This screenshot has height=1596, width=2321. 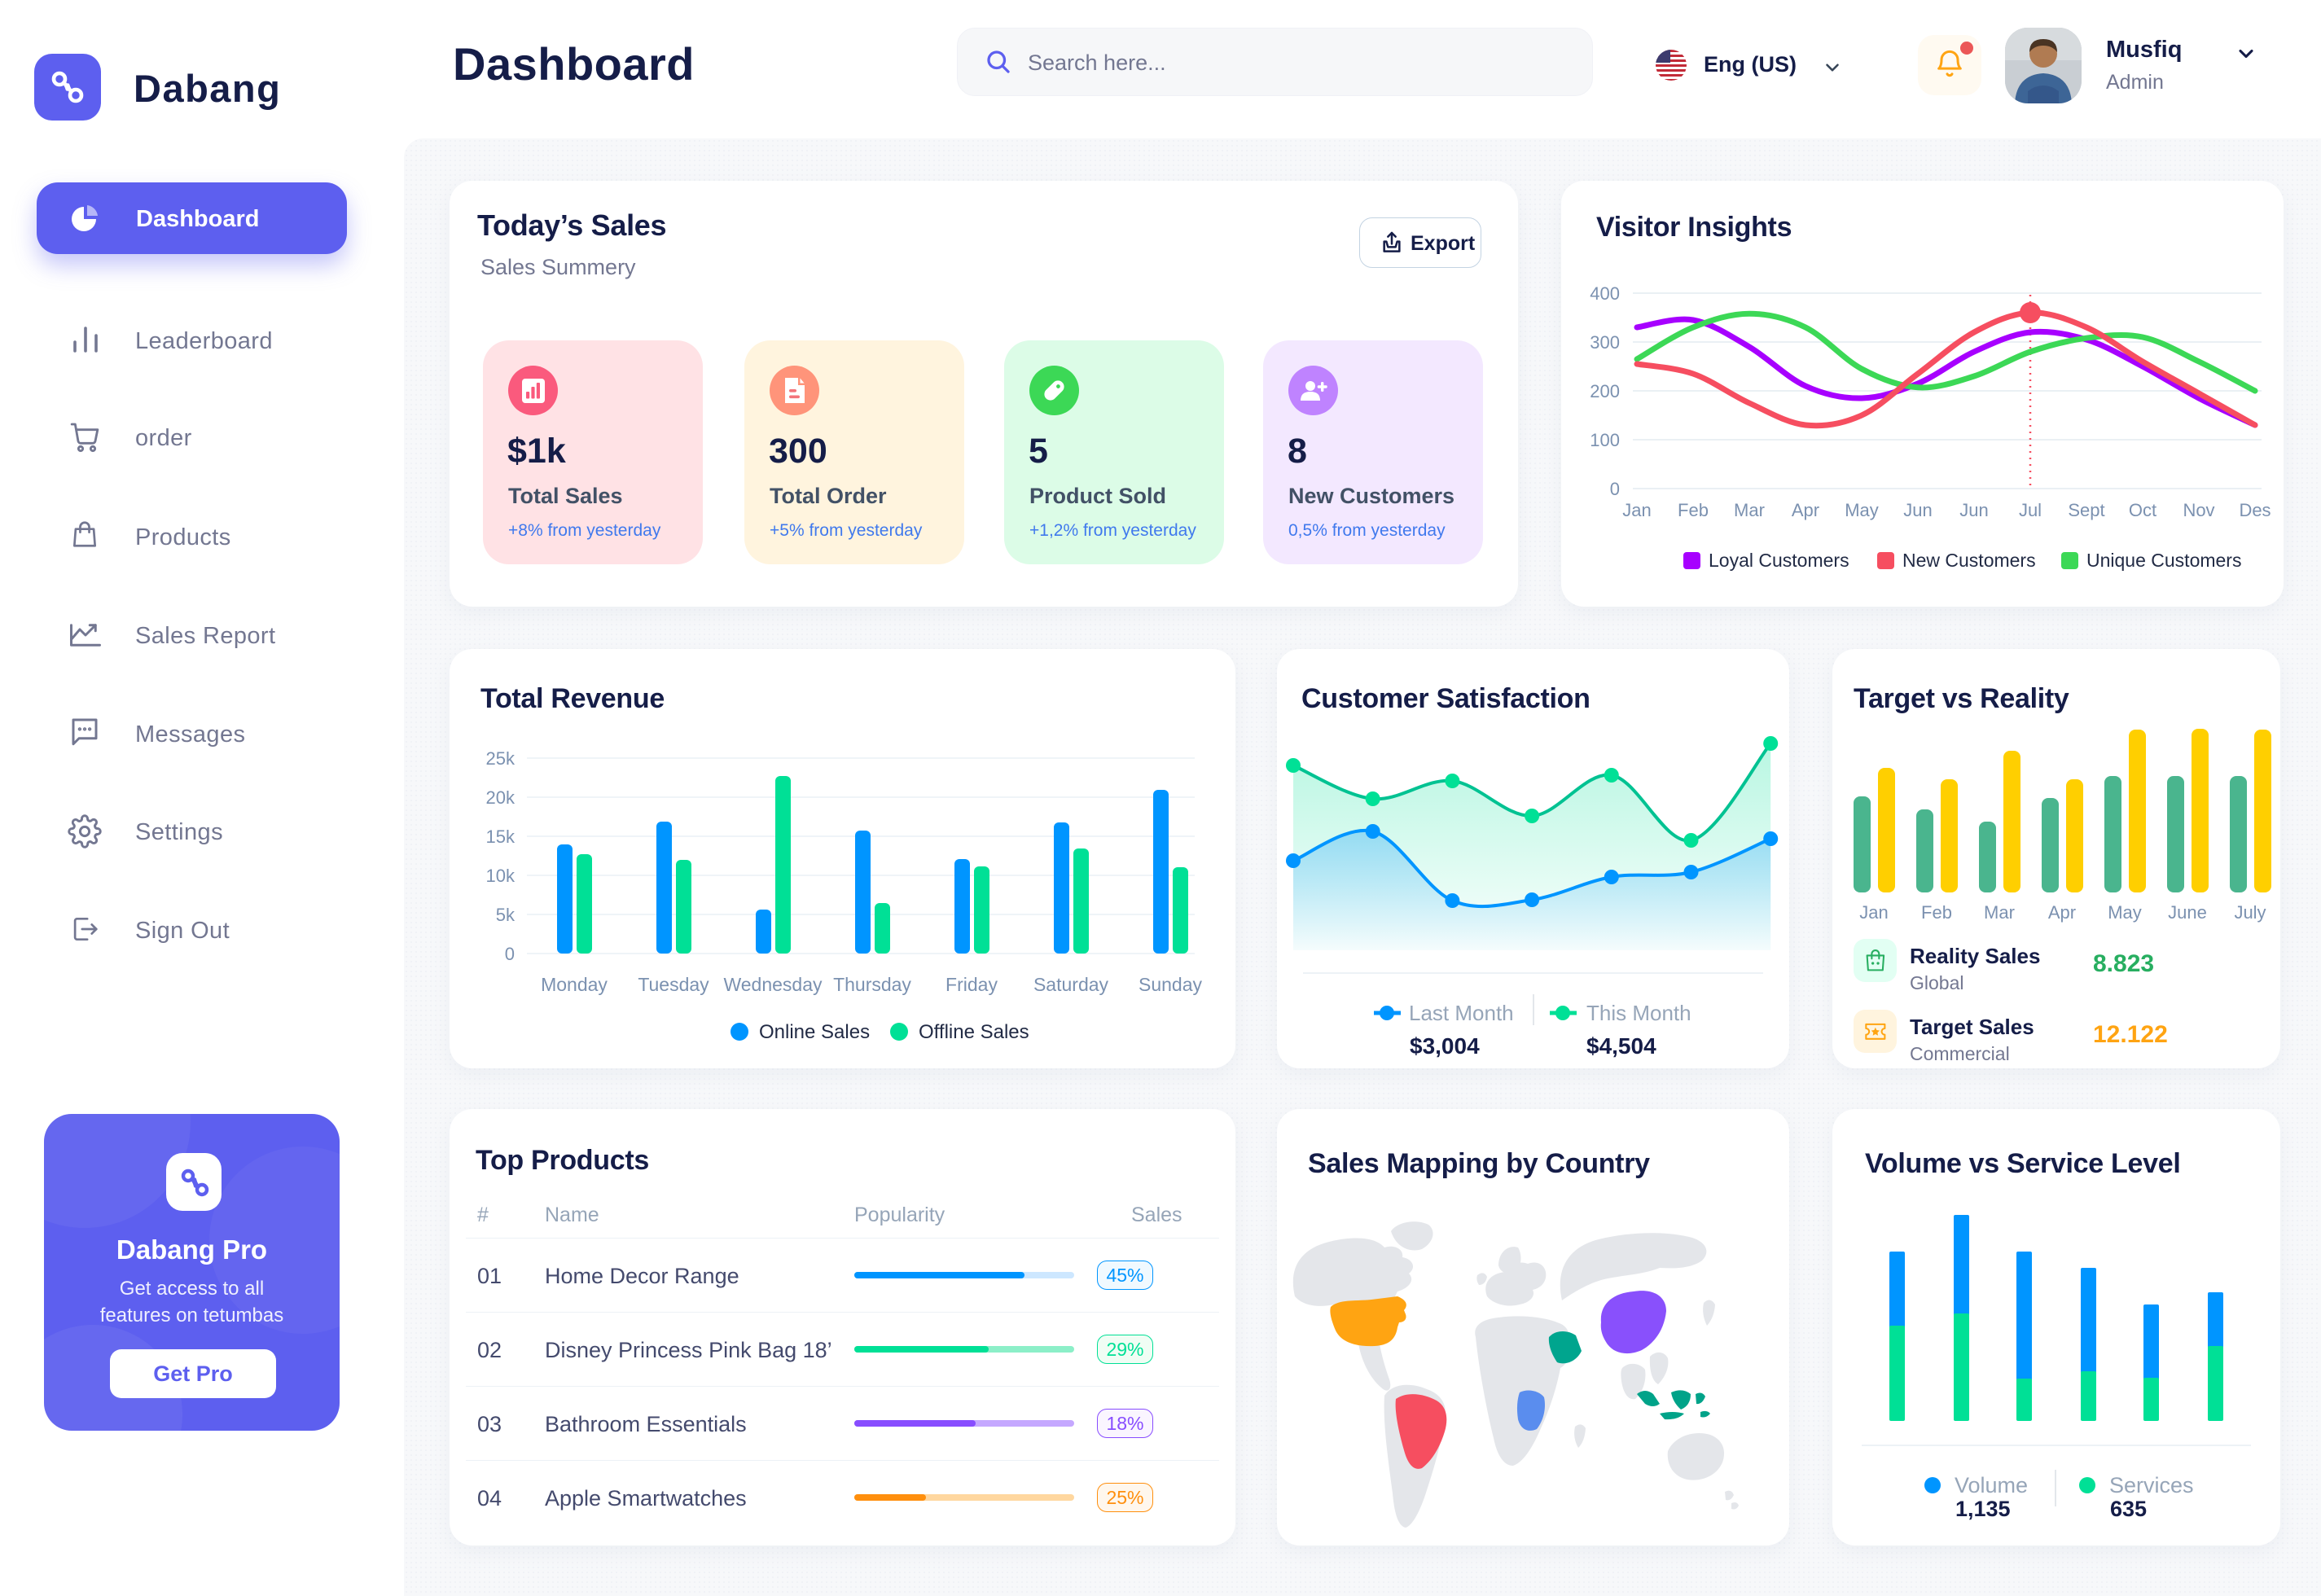 What do you see at coordinates (814, 1032) in the screenshot?
I see `svg-text: Online Sales` at bounding box center [814, 1032].